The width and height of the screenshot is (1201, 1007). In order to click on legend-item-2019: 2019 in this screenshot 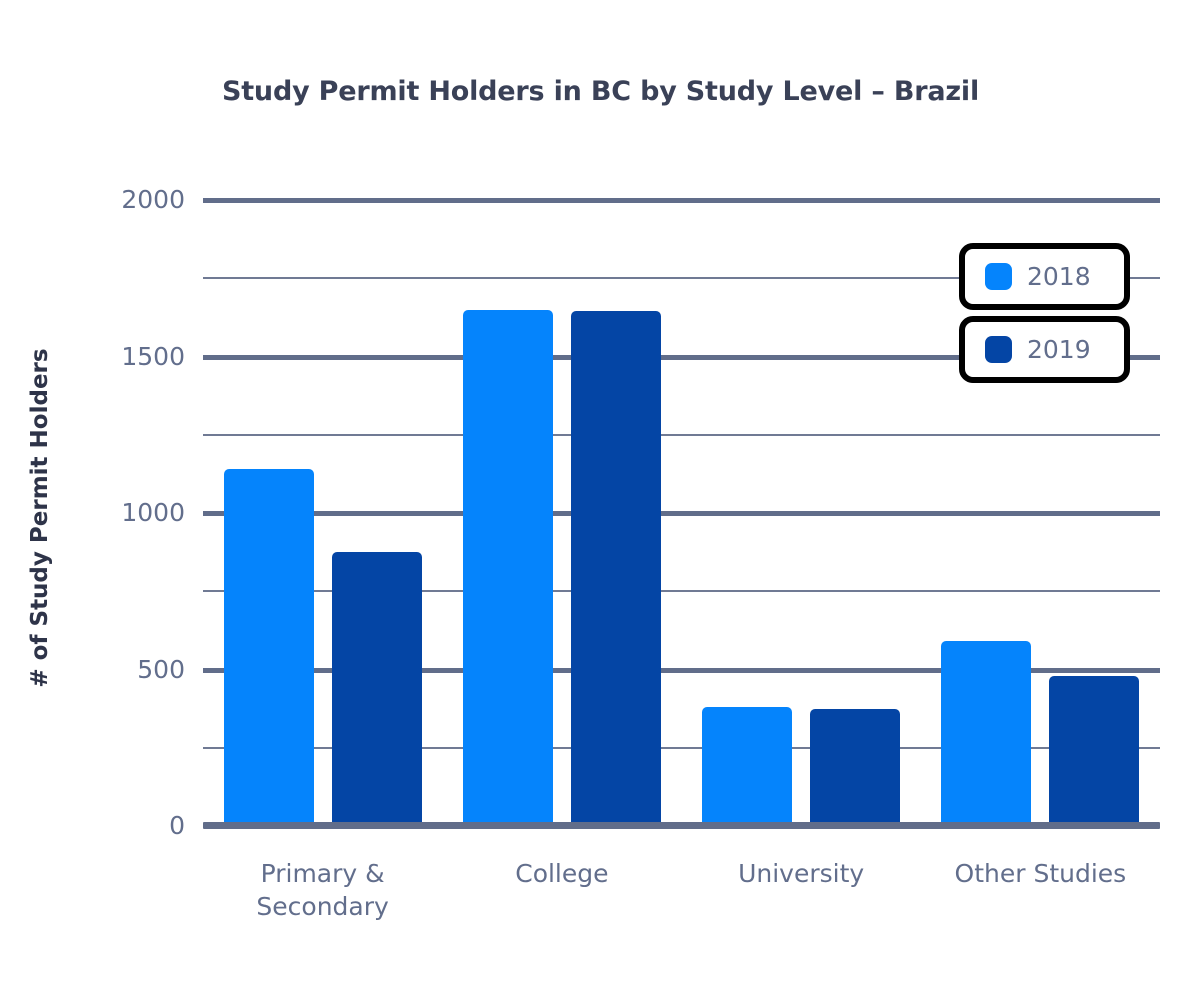, I will do `click(1044, 349)`.